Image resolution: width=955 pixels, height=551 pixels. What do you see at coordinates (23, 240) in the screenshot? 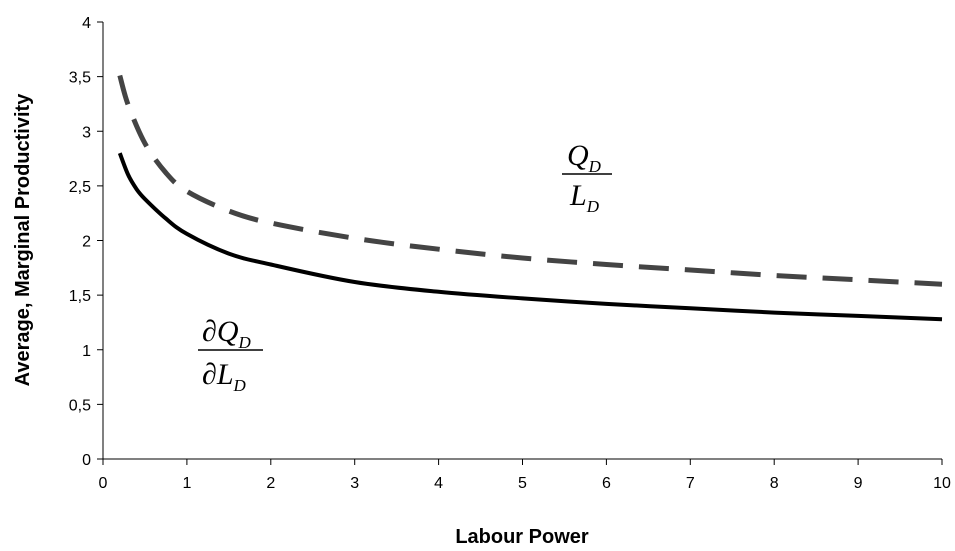
I see `y-axis-title: Average, Marginal Productivity` at bounding box center [23, 240].